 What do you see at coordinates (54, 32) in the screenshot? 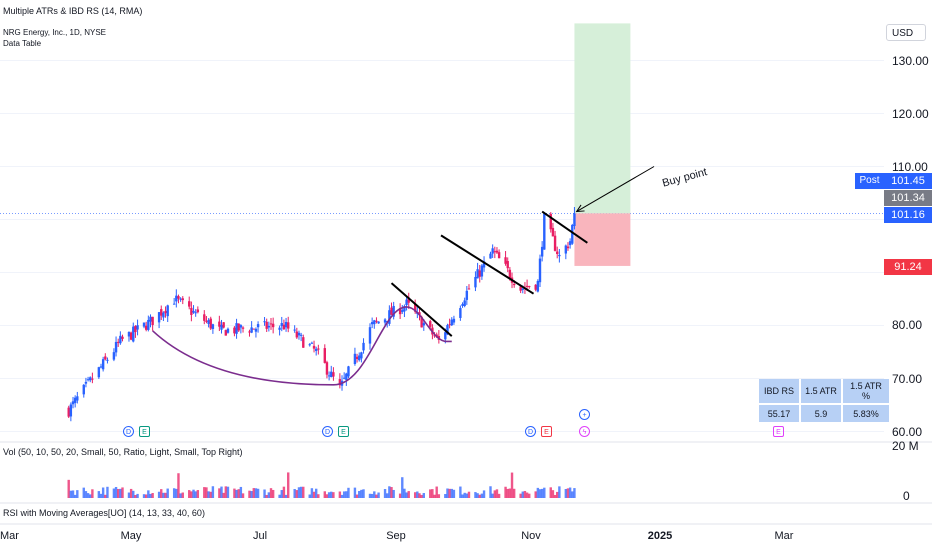
I see `symbol-title: NRG Energy, Inc., 1D, NYSE` at bounding box center [54, 32].